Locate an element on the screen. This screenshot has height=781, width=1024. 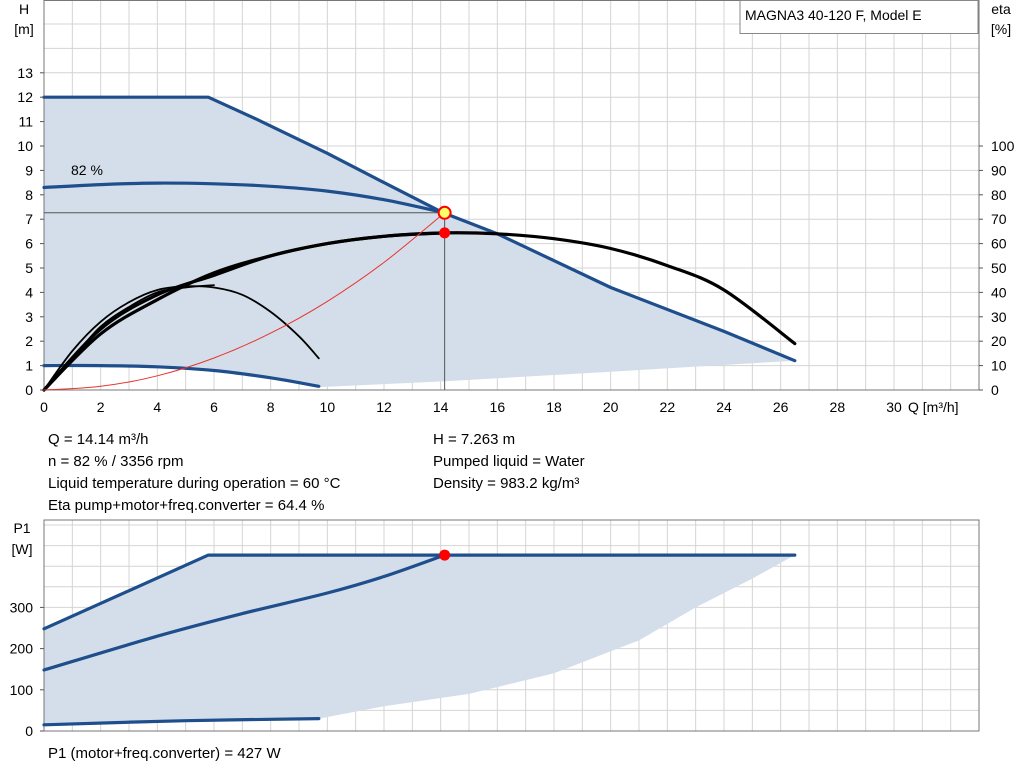
y2-tick-label: 80 is located at coordinates (999, 195).